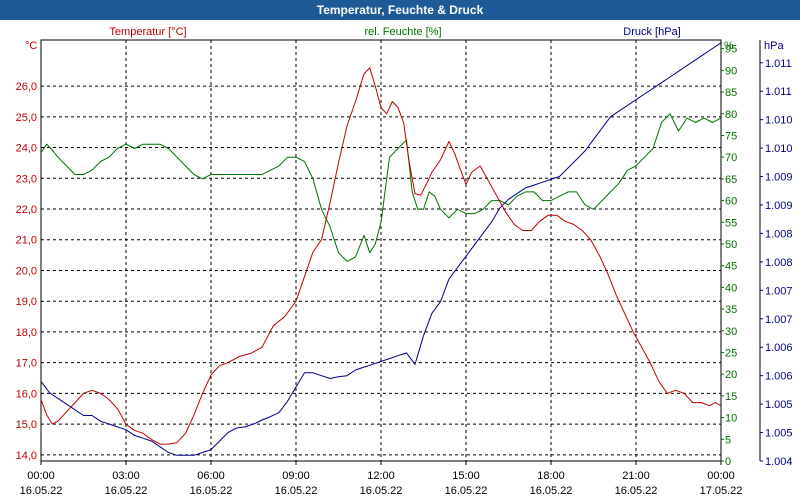 This screenshot has height=500, width=800. I want to click on humidity-tick-label: 85, so click(731, 93).